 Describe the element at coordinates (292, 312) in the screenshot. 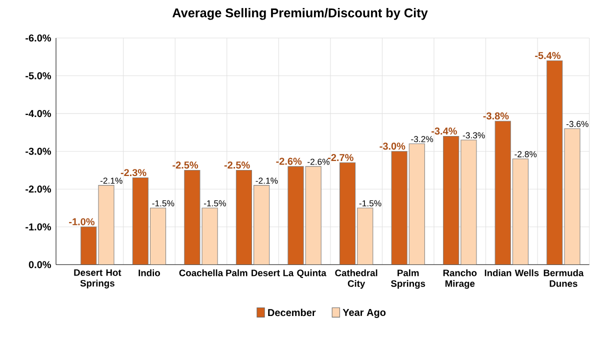

I see `legend-label: December` at that location.